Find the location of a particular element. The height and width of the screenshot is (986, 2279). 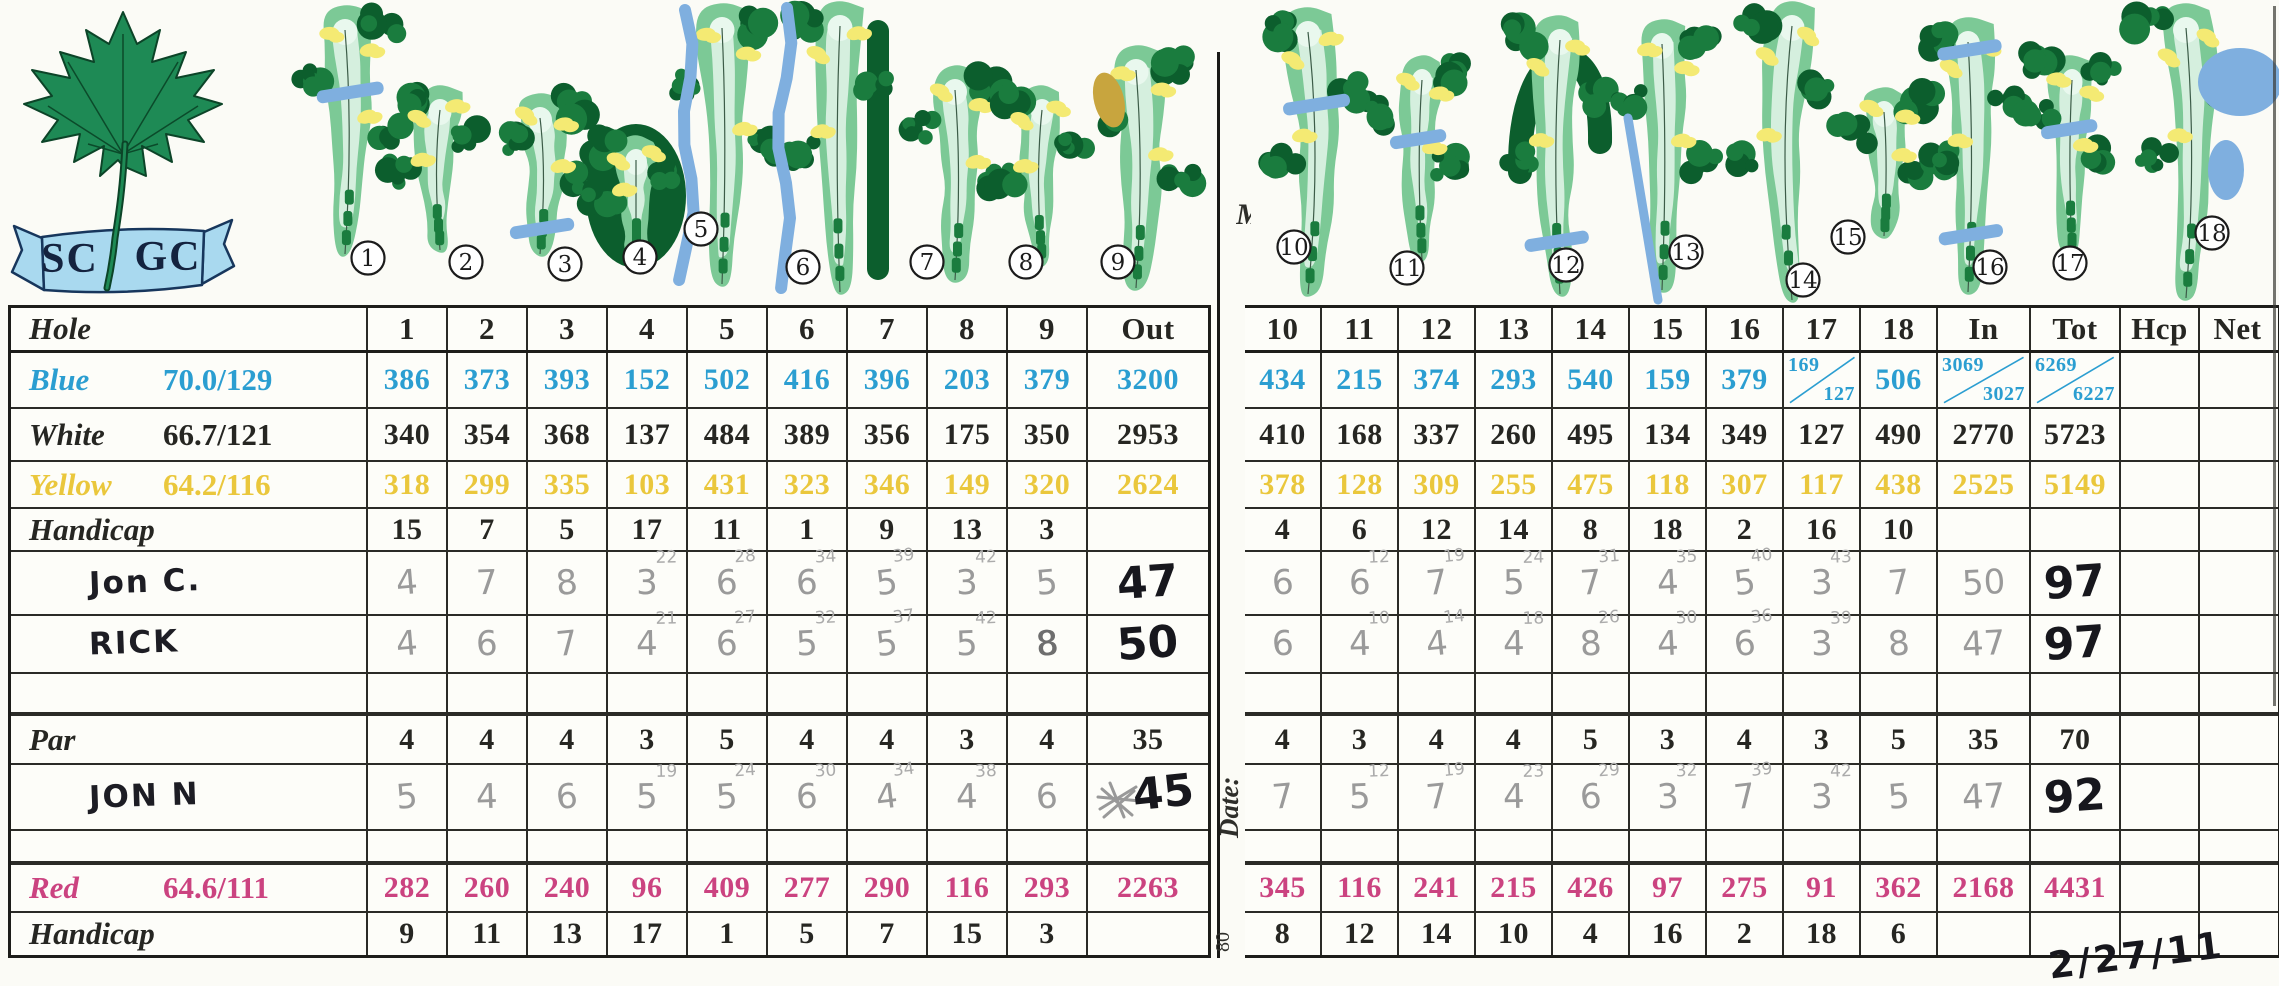

running-total-superscript: 10 is located at coordinates (1378, 618).